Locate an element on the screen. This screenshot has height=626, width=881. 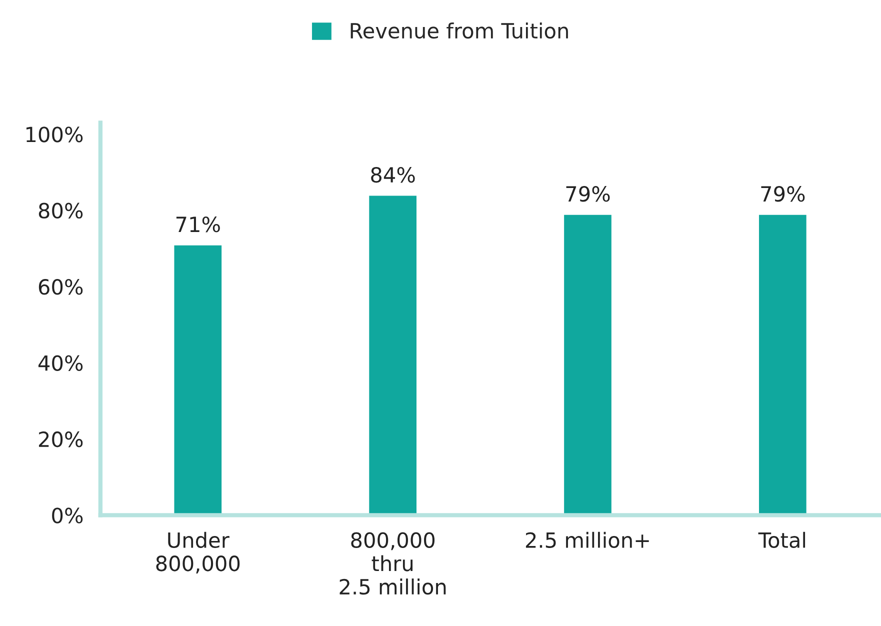
y-tick-label: 60% is located at coordinates (60, 287).